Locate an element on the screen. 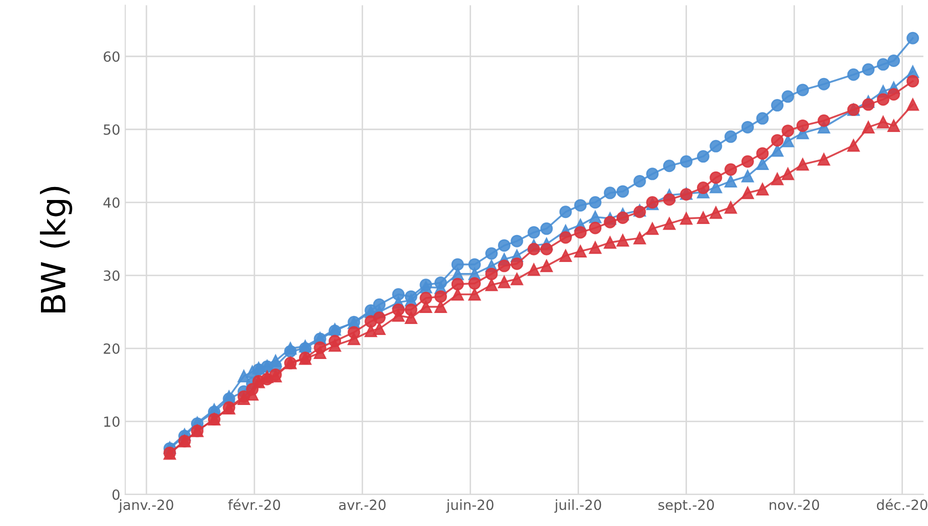  x-tick-label: nov.-20 is located at coordinates (795, 505).